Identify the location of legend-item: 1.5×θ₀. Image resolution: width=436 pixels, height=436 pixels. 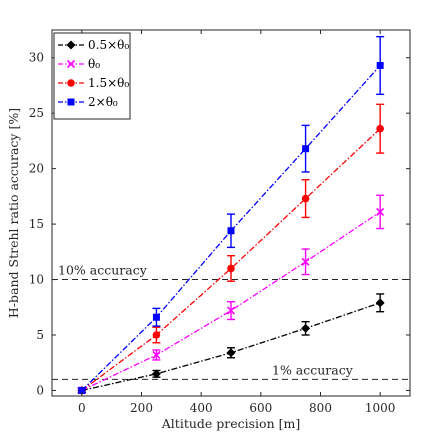
(93, 83).